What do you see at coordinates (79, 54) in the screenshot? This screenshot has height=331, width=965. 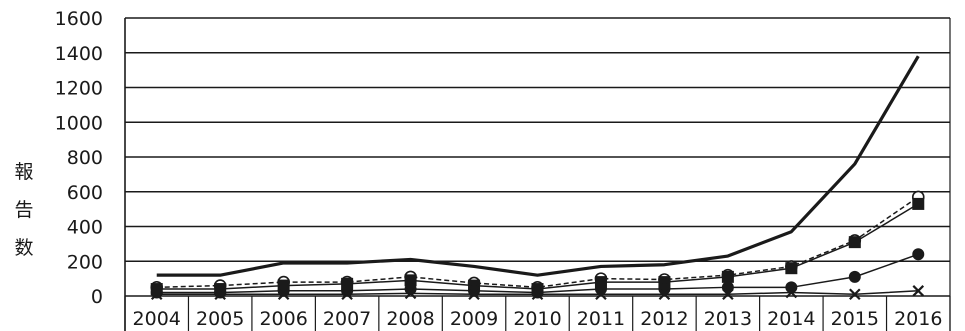 I see `y-tick-label: 1400` at bounding box center [79, 54].